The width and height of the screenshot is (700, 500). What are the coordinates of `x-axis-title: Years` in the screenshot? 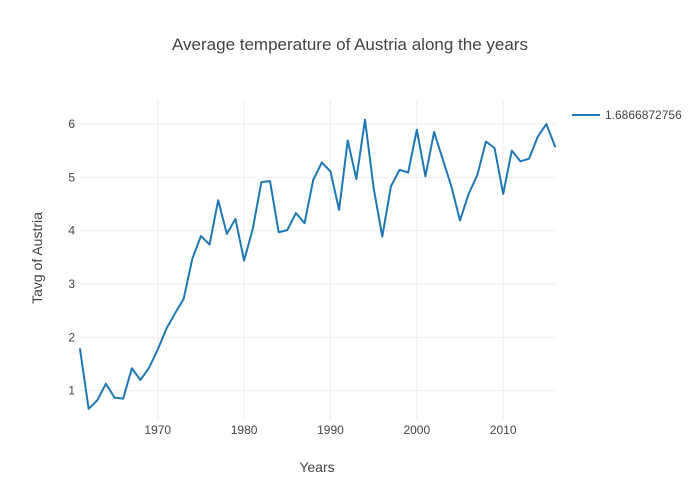 It's located at (316, 467).